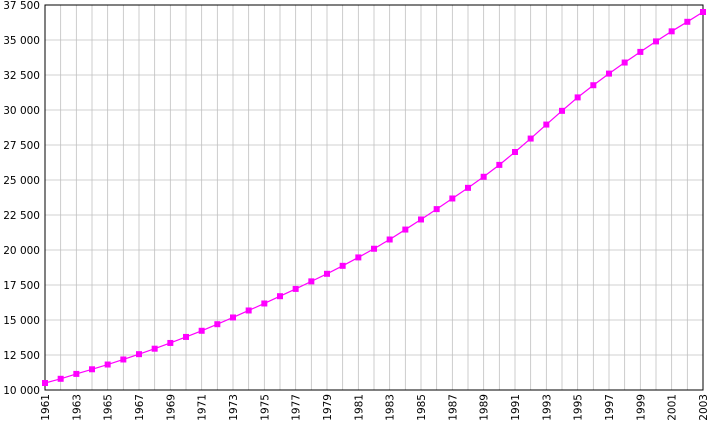  I want to click on y-tick-label: 35 000, so click(21, 41).